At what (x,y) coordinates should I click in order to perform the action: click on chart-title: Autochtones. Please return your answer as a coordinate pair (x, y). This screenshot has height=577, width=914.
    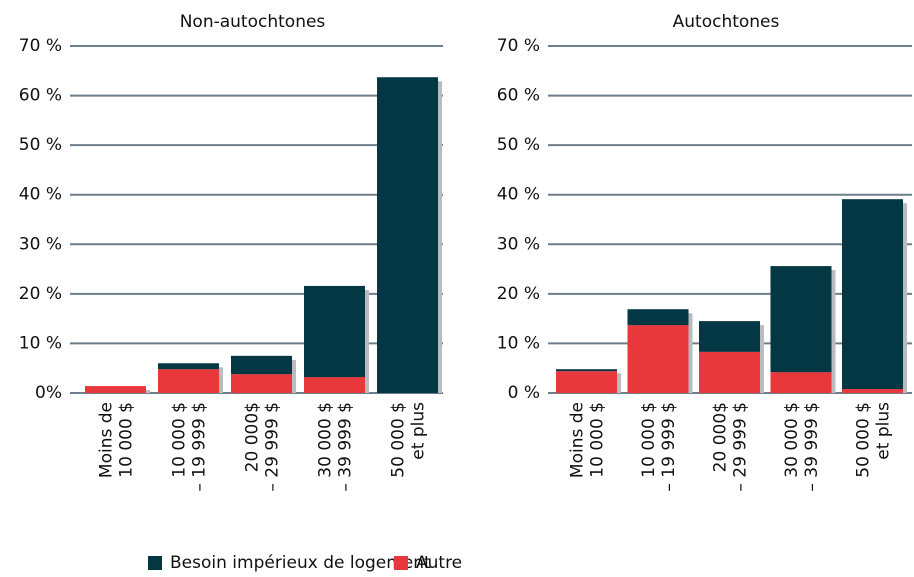
    Looking at the image, I should click on (726, 22).